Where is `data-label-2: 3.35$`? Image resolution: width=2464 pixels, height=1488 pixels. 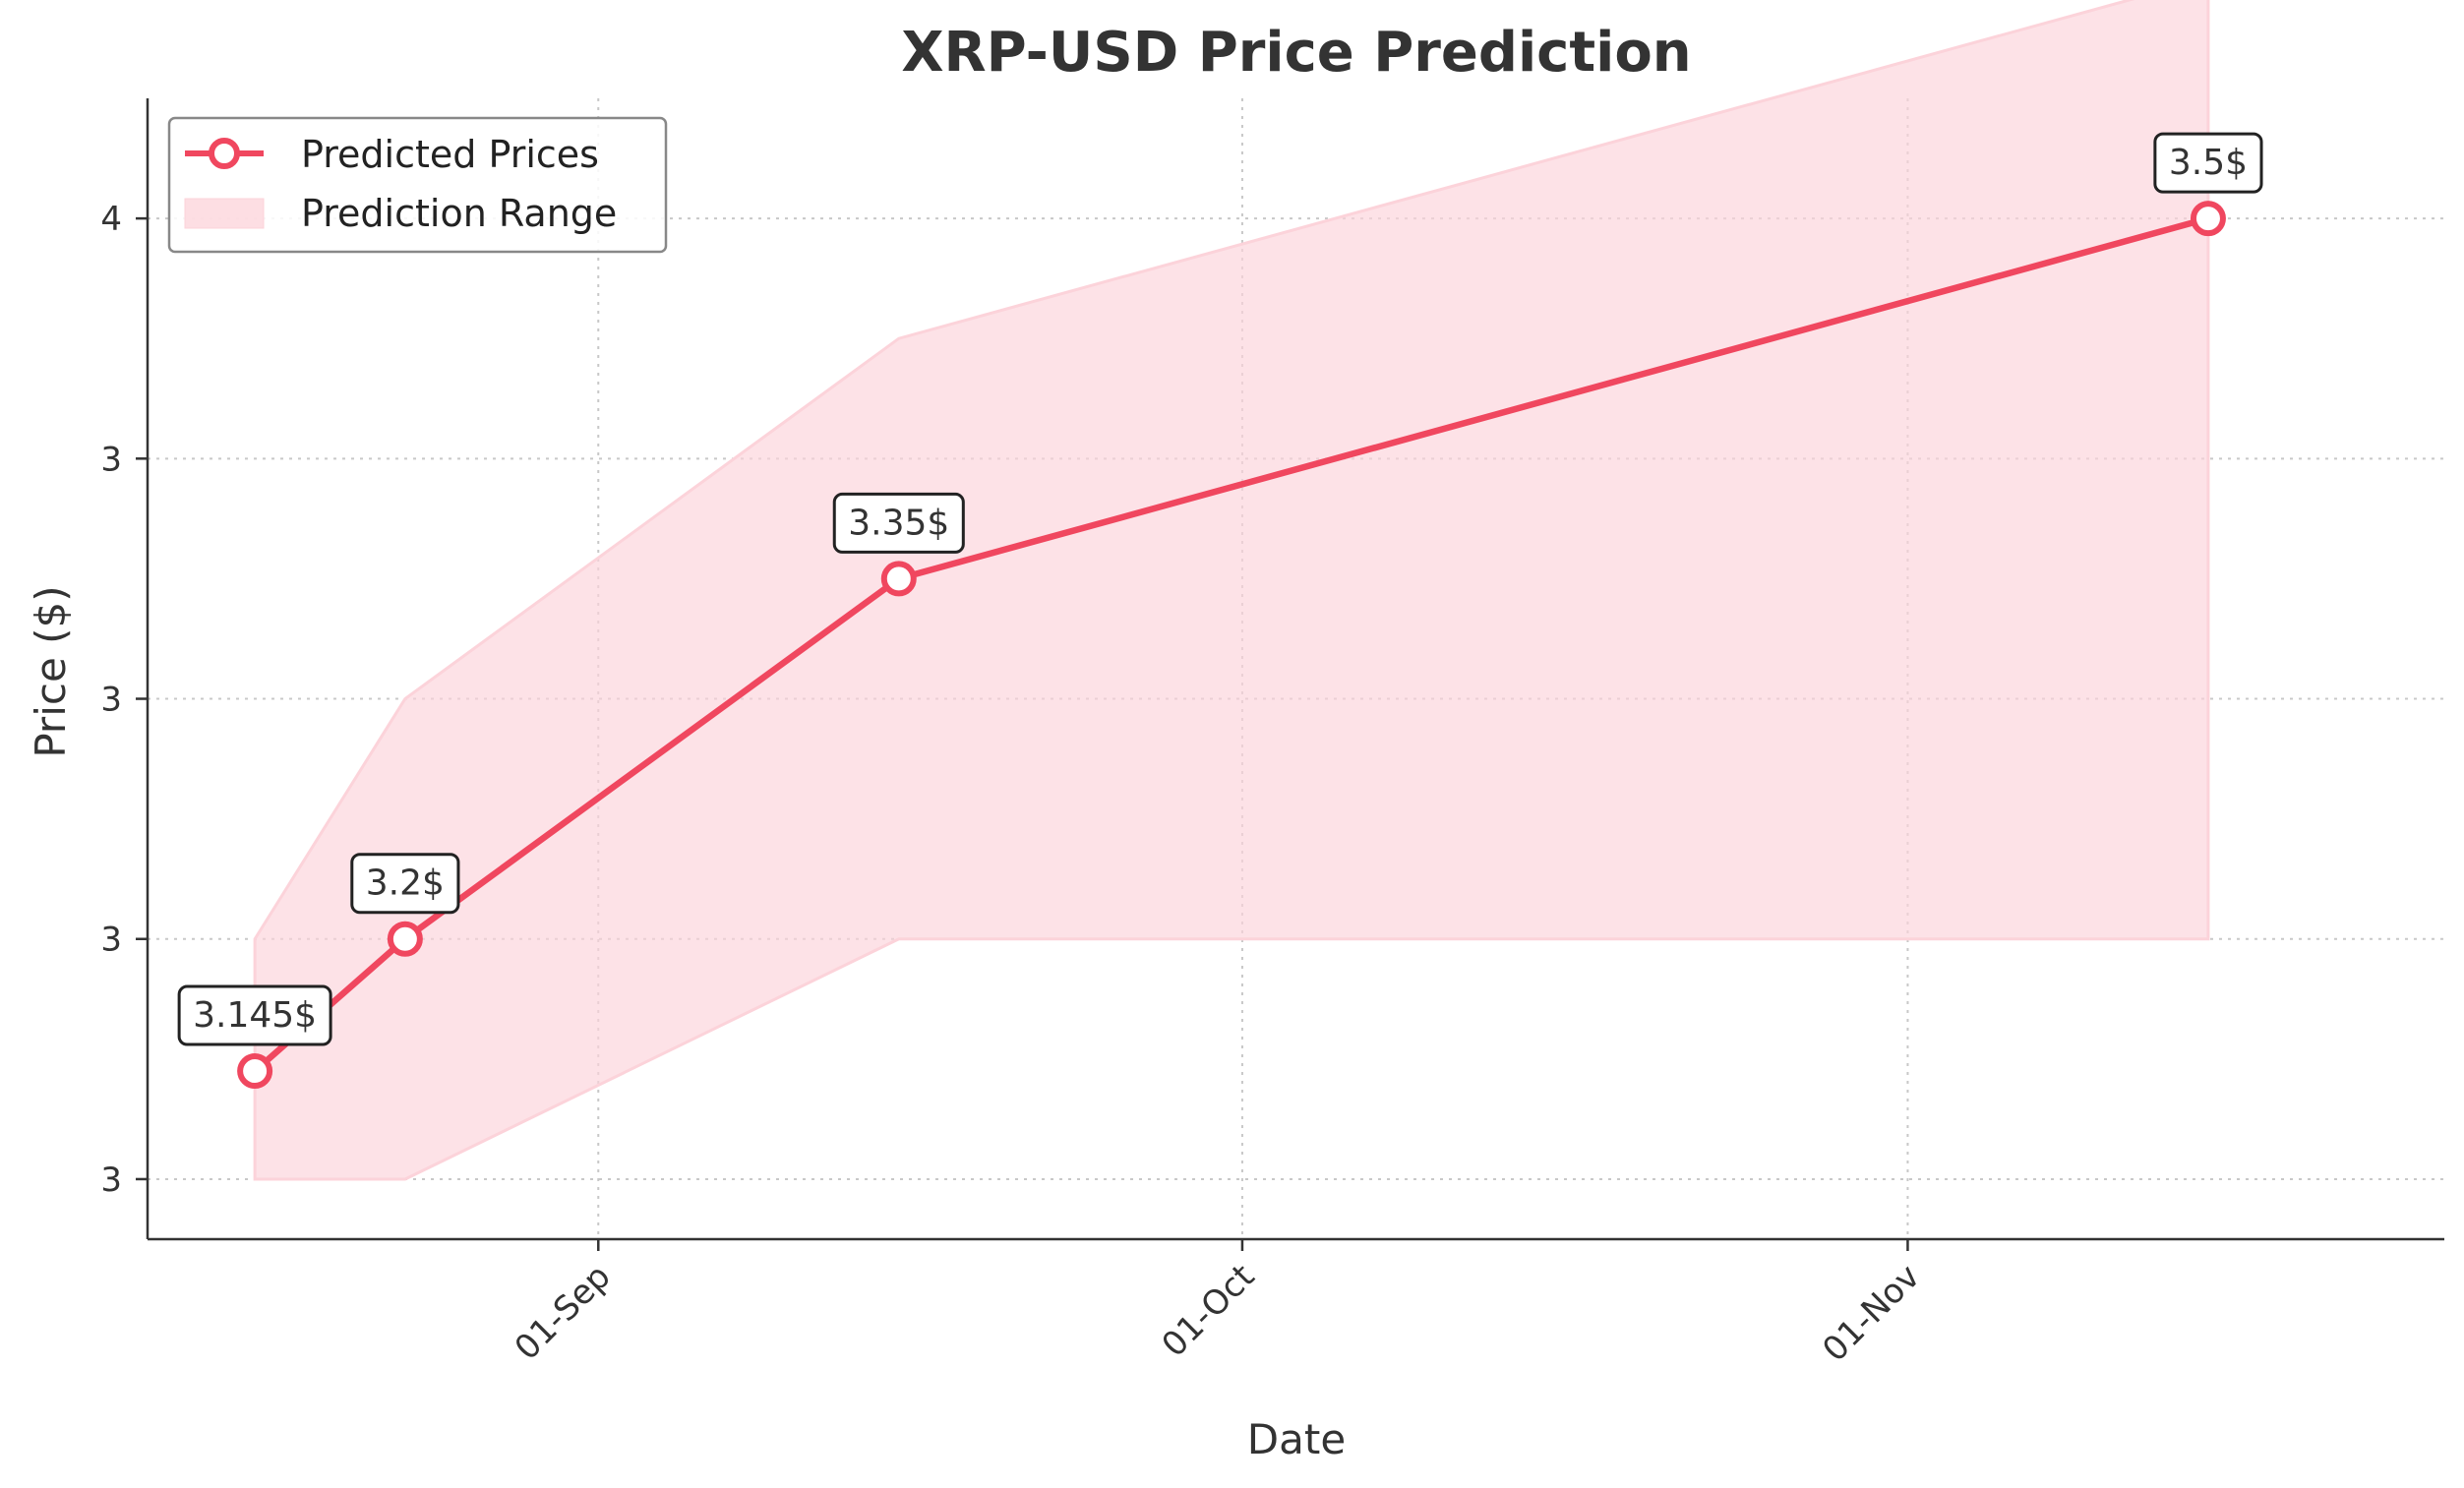
data-label-2: 3.35$ is located at coordinates (899, 523).